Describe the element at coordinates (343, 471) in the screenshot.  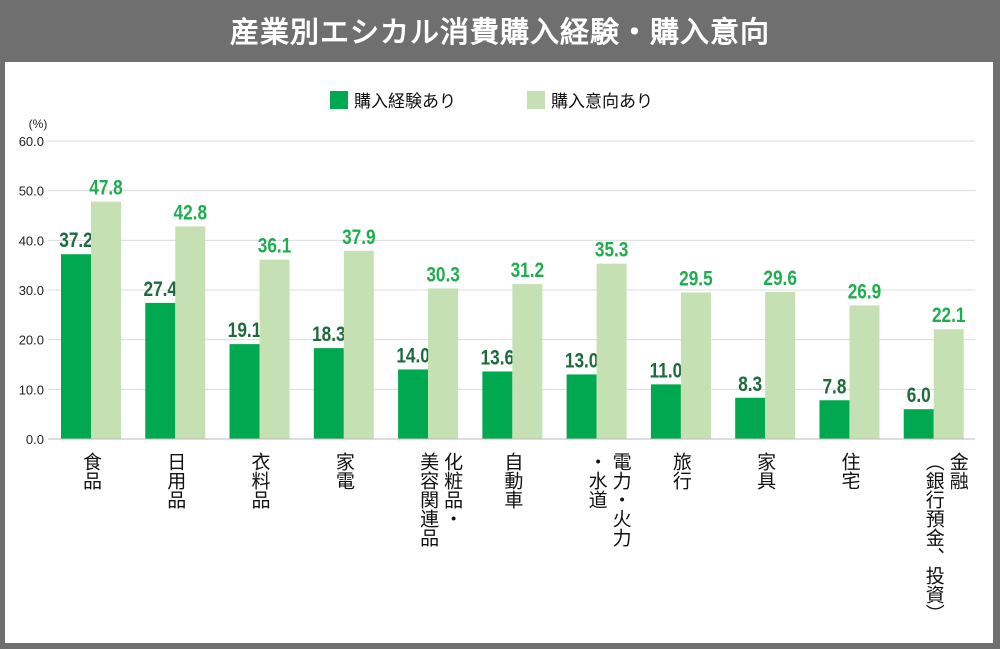
I see `x-tick-label: 家電` at that location.